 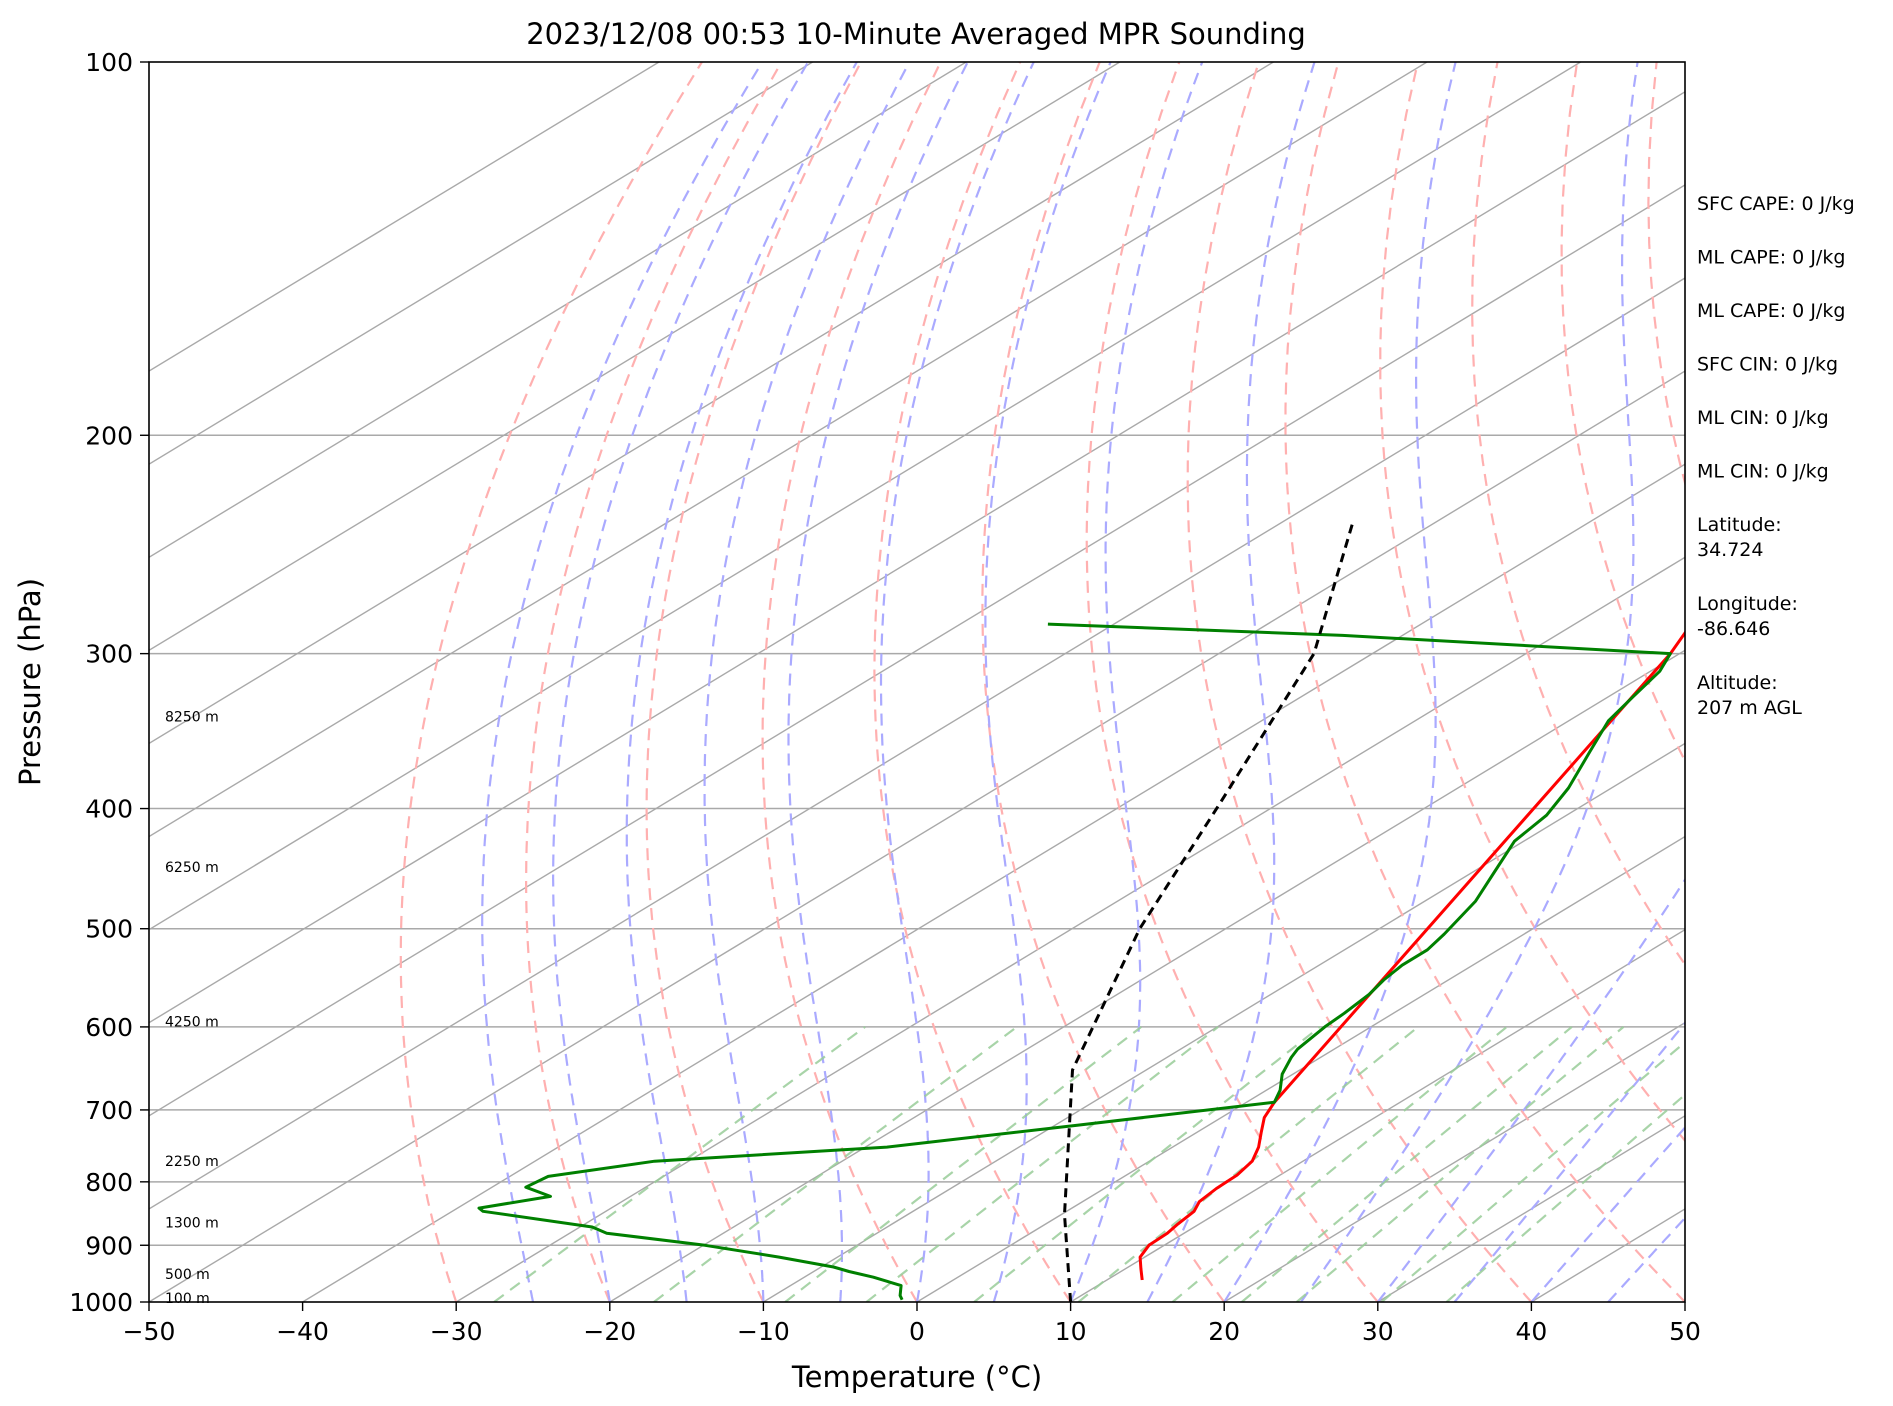 I want to click on y-tick-label: 300, so click(x=109, y=654).